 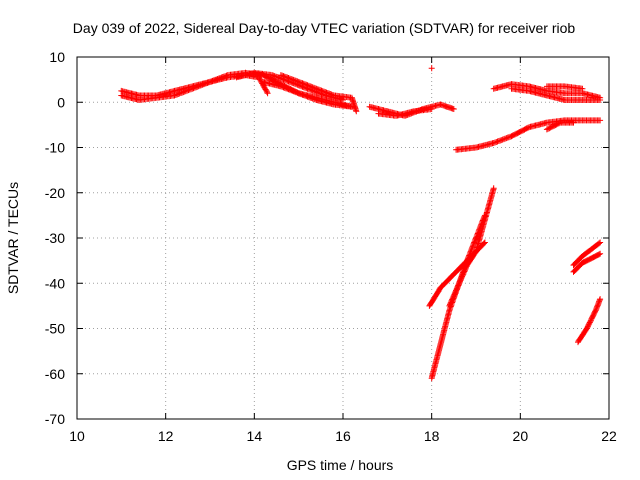 What do you see at coordinates (589, 321) in the screenshot?
I see `series-arc-r` at bounding box center [589, 321].